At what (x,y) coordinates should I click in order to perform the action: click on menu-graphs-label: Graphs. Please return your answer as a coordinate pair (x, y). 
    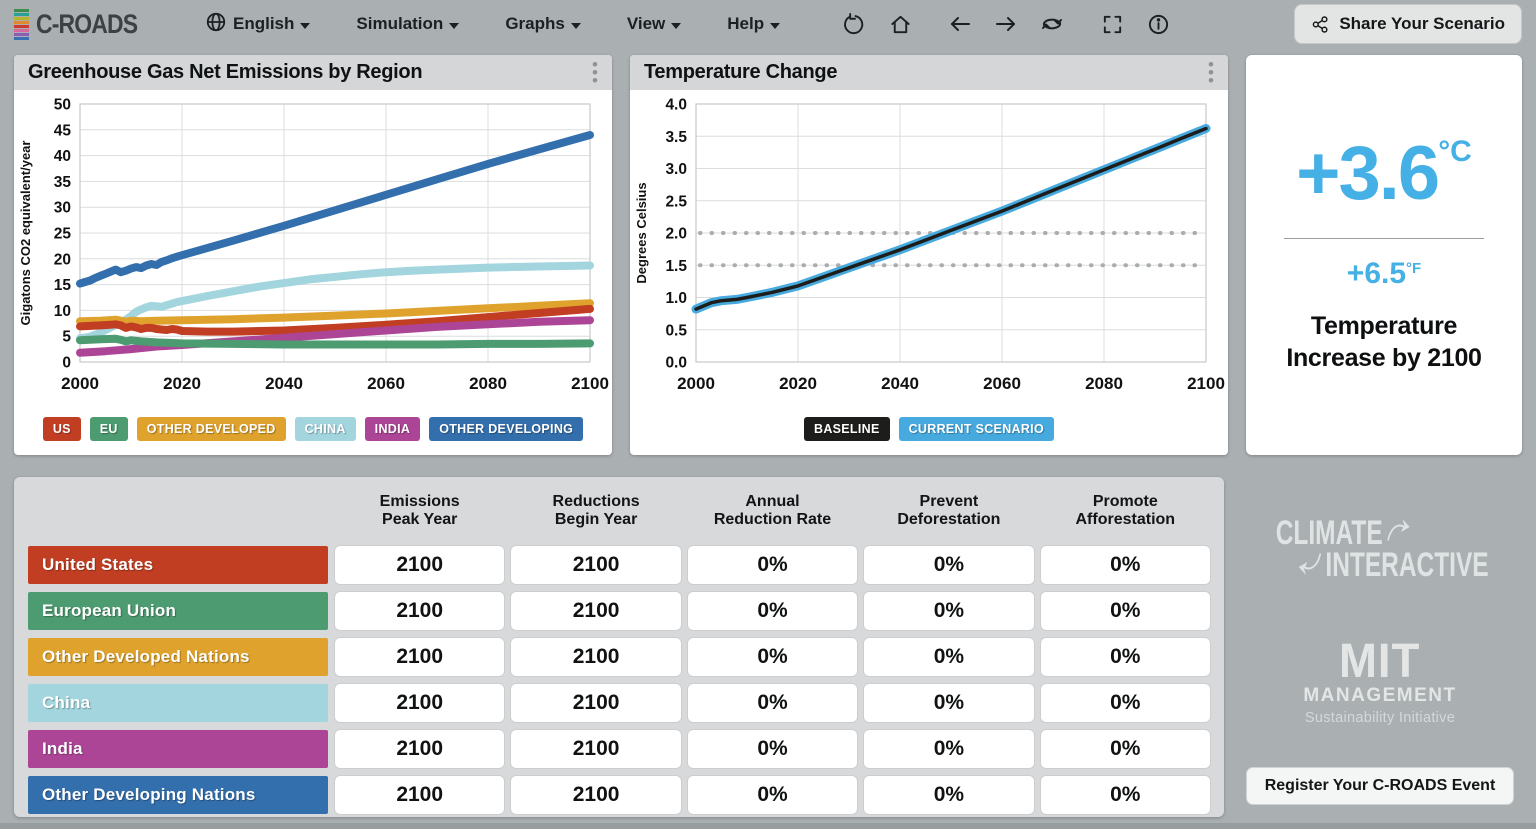
    Looking at the image, I should click on (535, 23).